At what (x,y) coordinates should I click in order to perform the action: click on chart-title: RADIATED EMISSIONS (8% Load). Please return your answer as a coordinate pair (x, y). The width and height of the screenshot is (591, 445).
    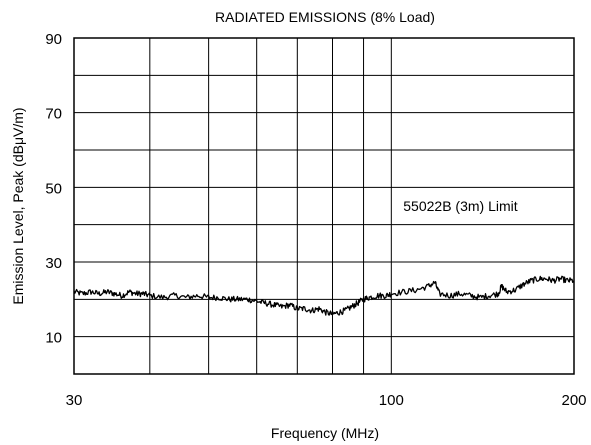
    Looking at the image, I should click on (325, 17).